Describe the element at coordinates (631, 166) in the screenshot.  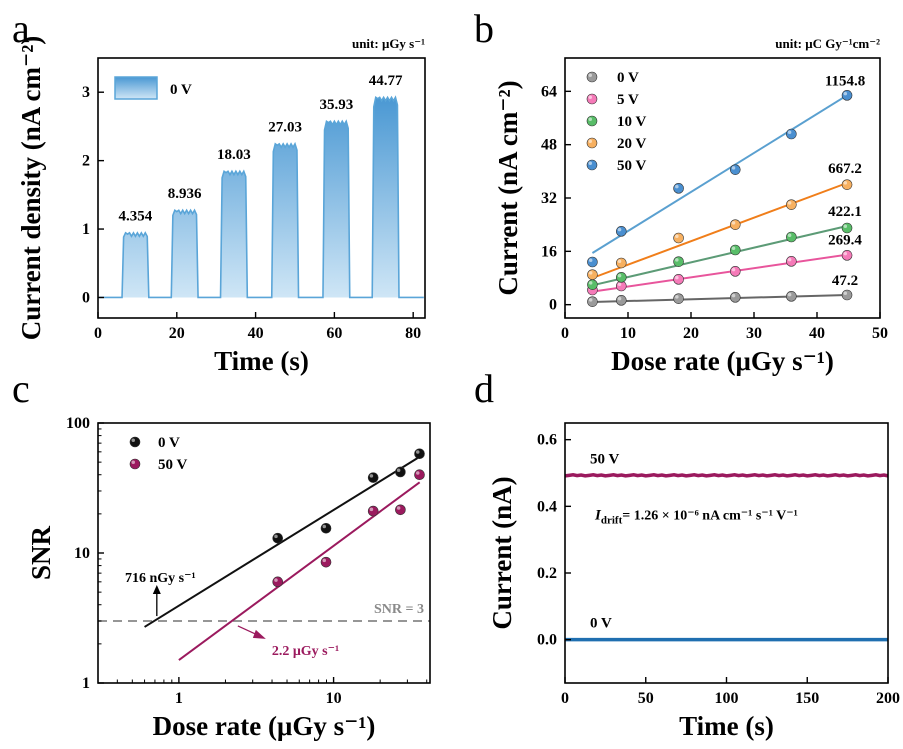
I see `panel-b-legend-label: 50 V` at that location.